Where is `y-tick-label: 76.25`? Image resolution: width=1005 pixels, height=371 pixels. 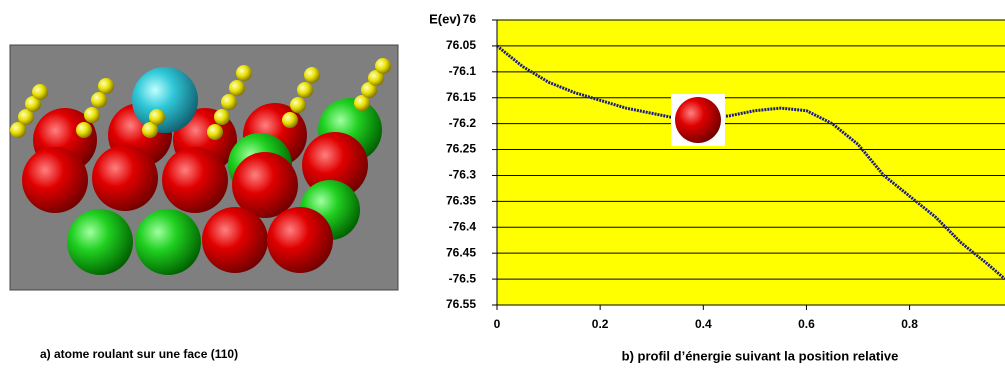 y-tick-label: 76.25 is located at coordinates (461, 149).